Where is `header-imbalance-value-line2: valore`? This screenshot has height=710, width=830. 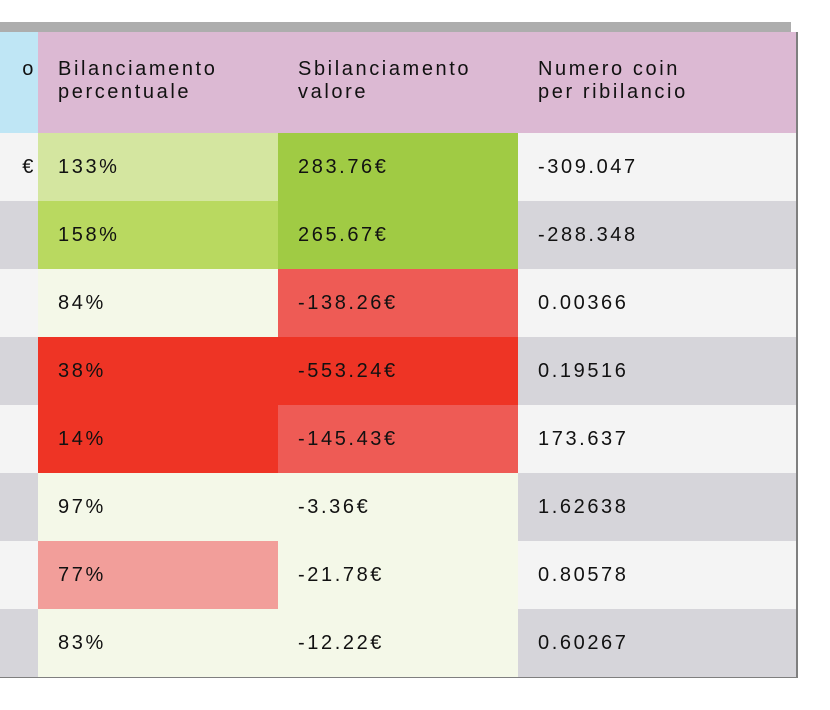
header-imbalance-value-line2: valore is located at coordinates (333, 92).